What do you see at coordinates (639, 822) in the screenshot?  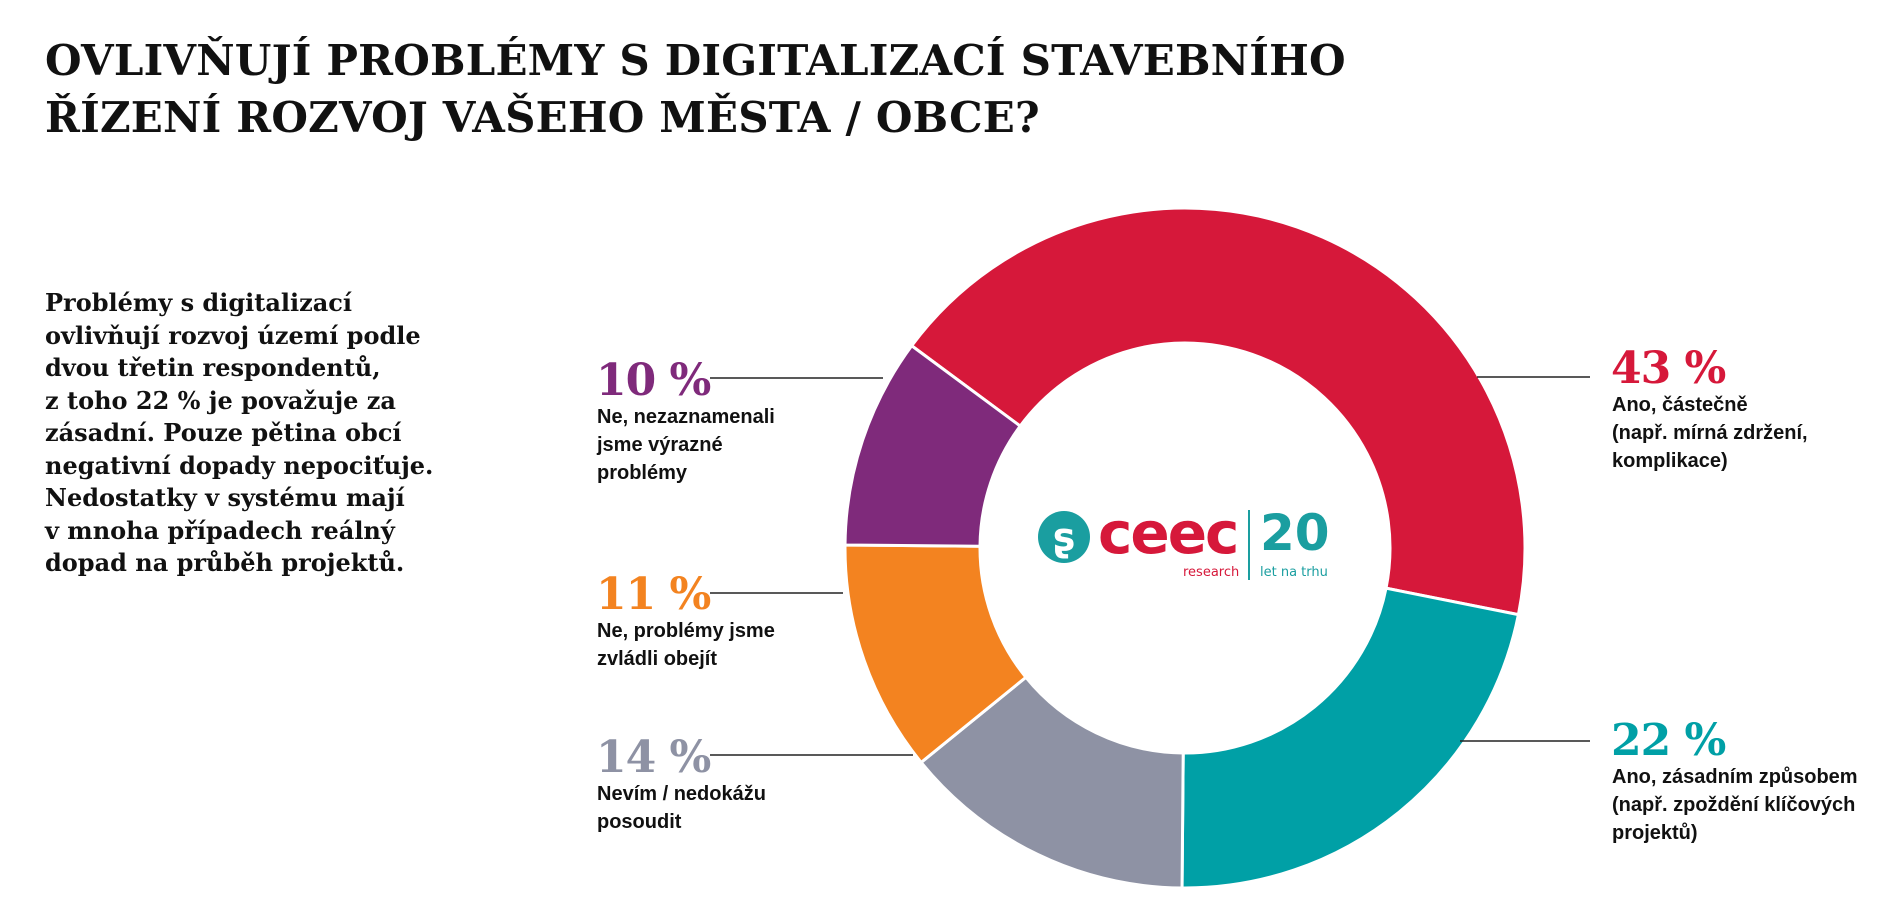 I see `slice-description-line: posoudit` at bounding box center [639, 822].